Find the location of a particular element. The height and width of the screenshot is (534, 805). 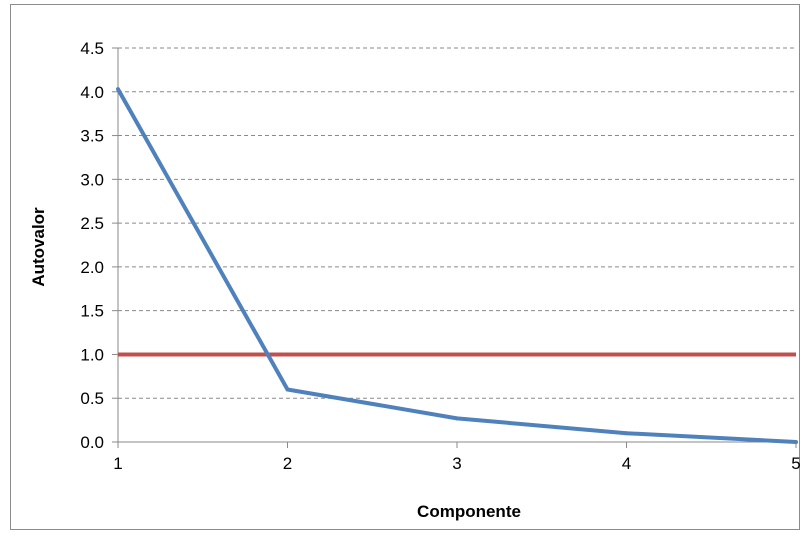

x-tick-label: 1 is located at coordinates (117, 463).